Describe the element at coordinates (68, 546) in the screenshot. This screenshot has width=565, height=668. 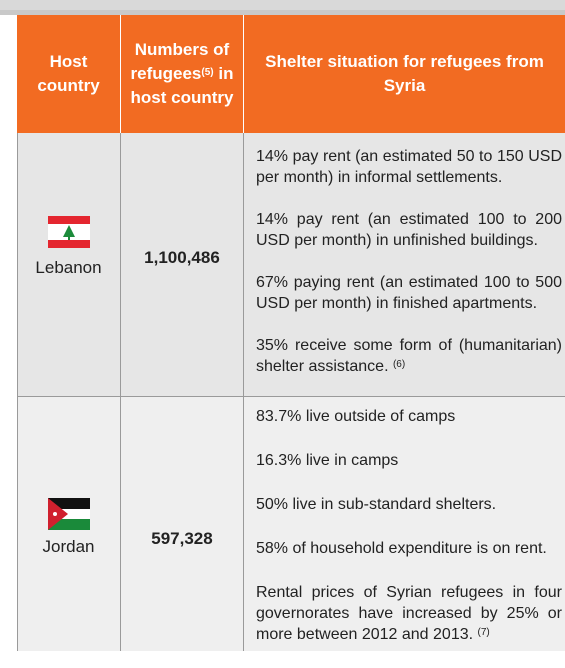
I see `country-name: Jordan` at that location.